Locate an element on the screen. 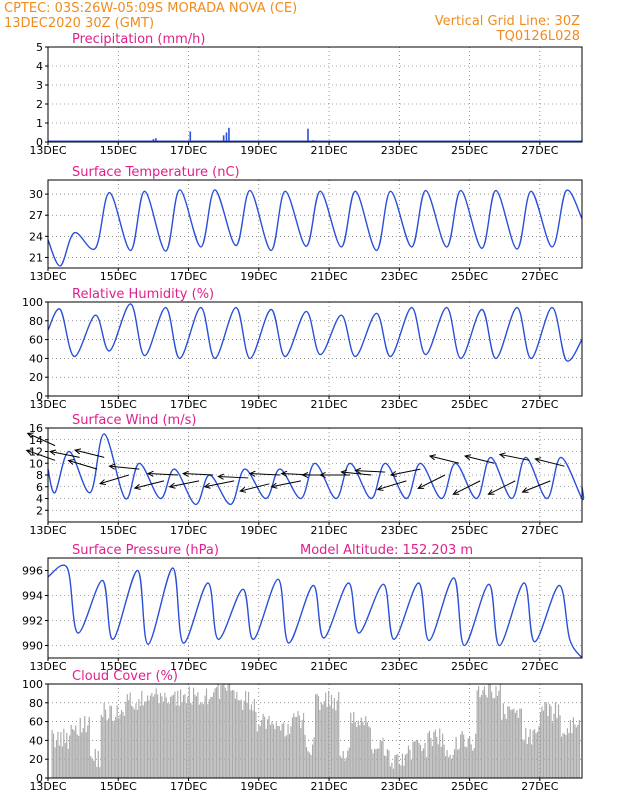  panel-title-precip: Precipitation (mm/h) is located at coordinates (138, 39).